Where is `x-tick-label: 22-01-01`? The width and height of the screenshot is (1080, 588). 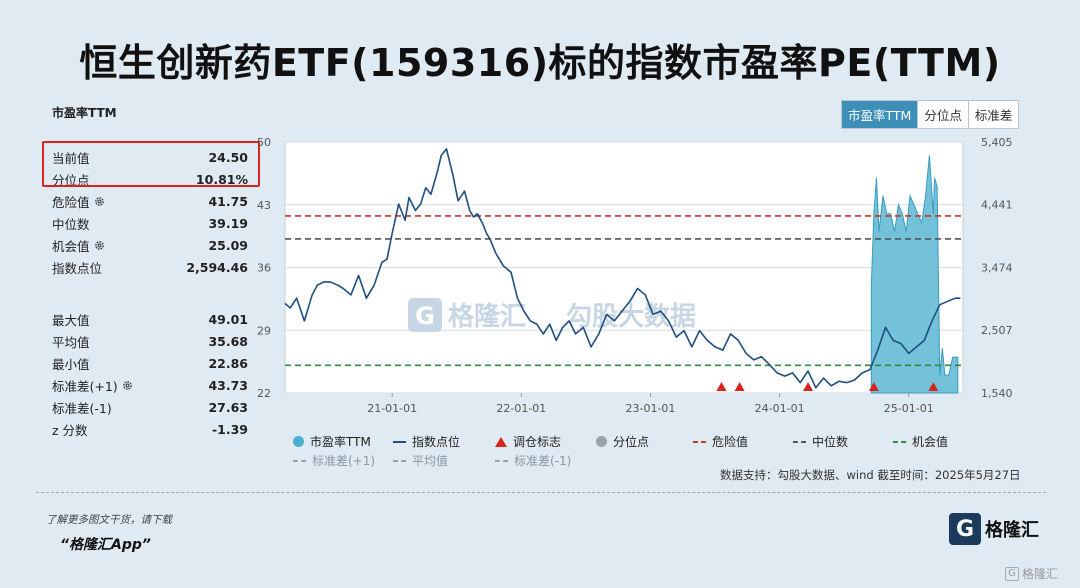 x-tick-label: 22-01-01 is located at coordinates (521, 408).